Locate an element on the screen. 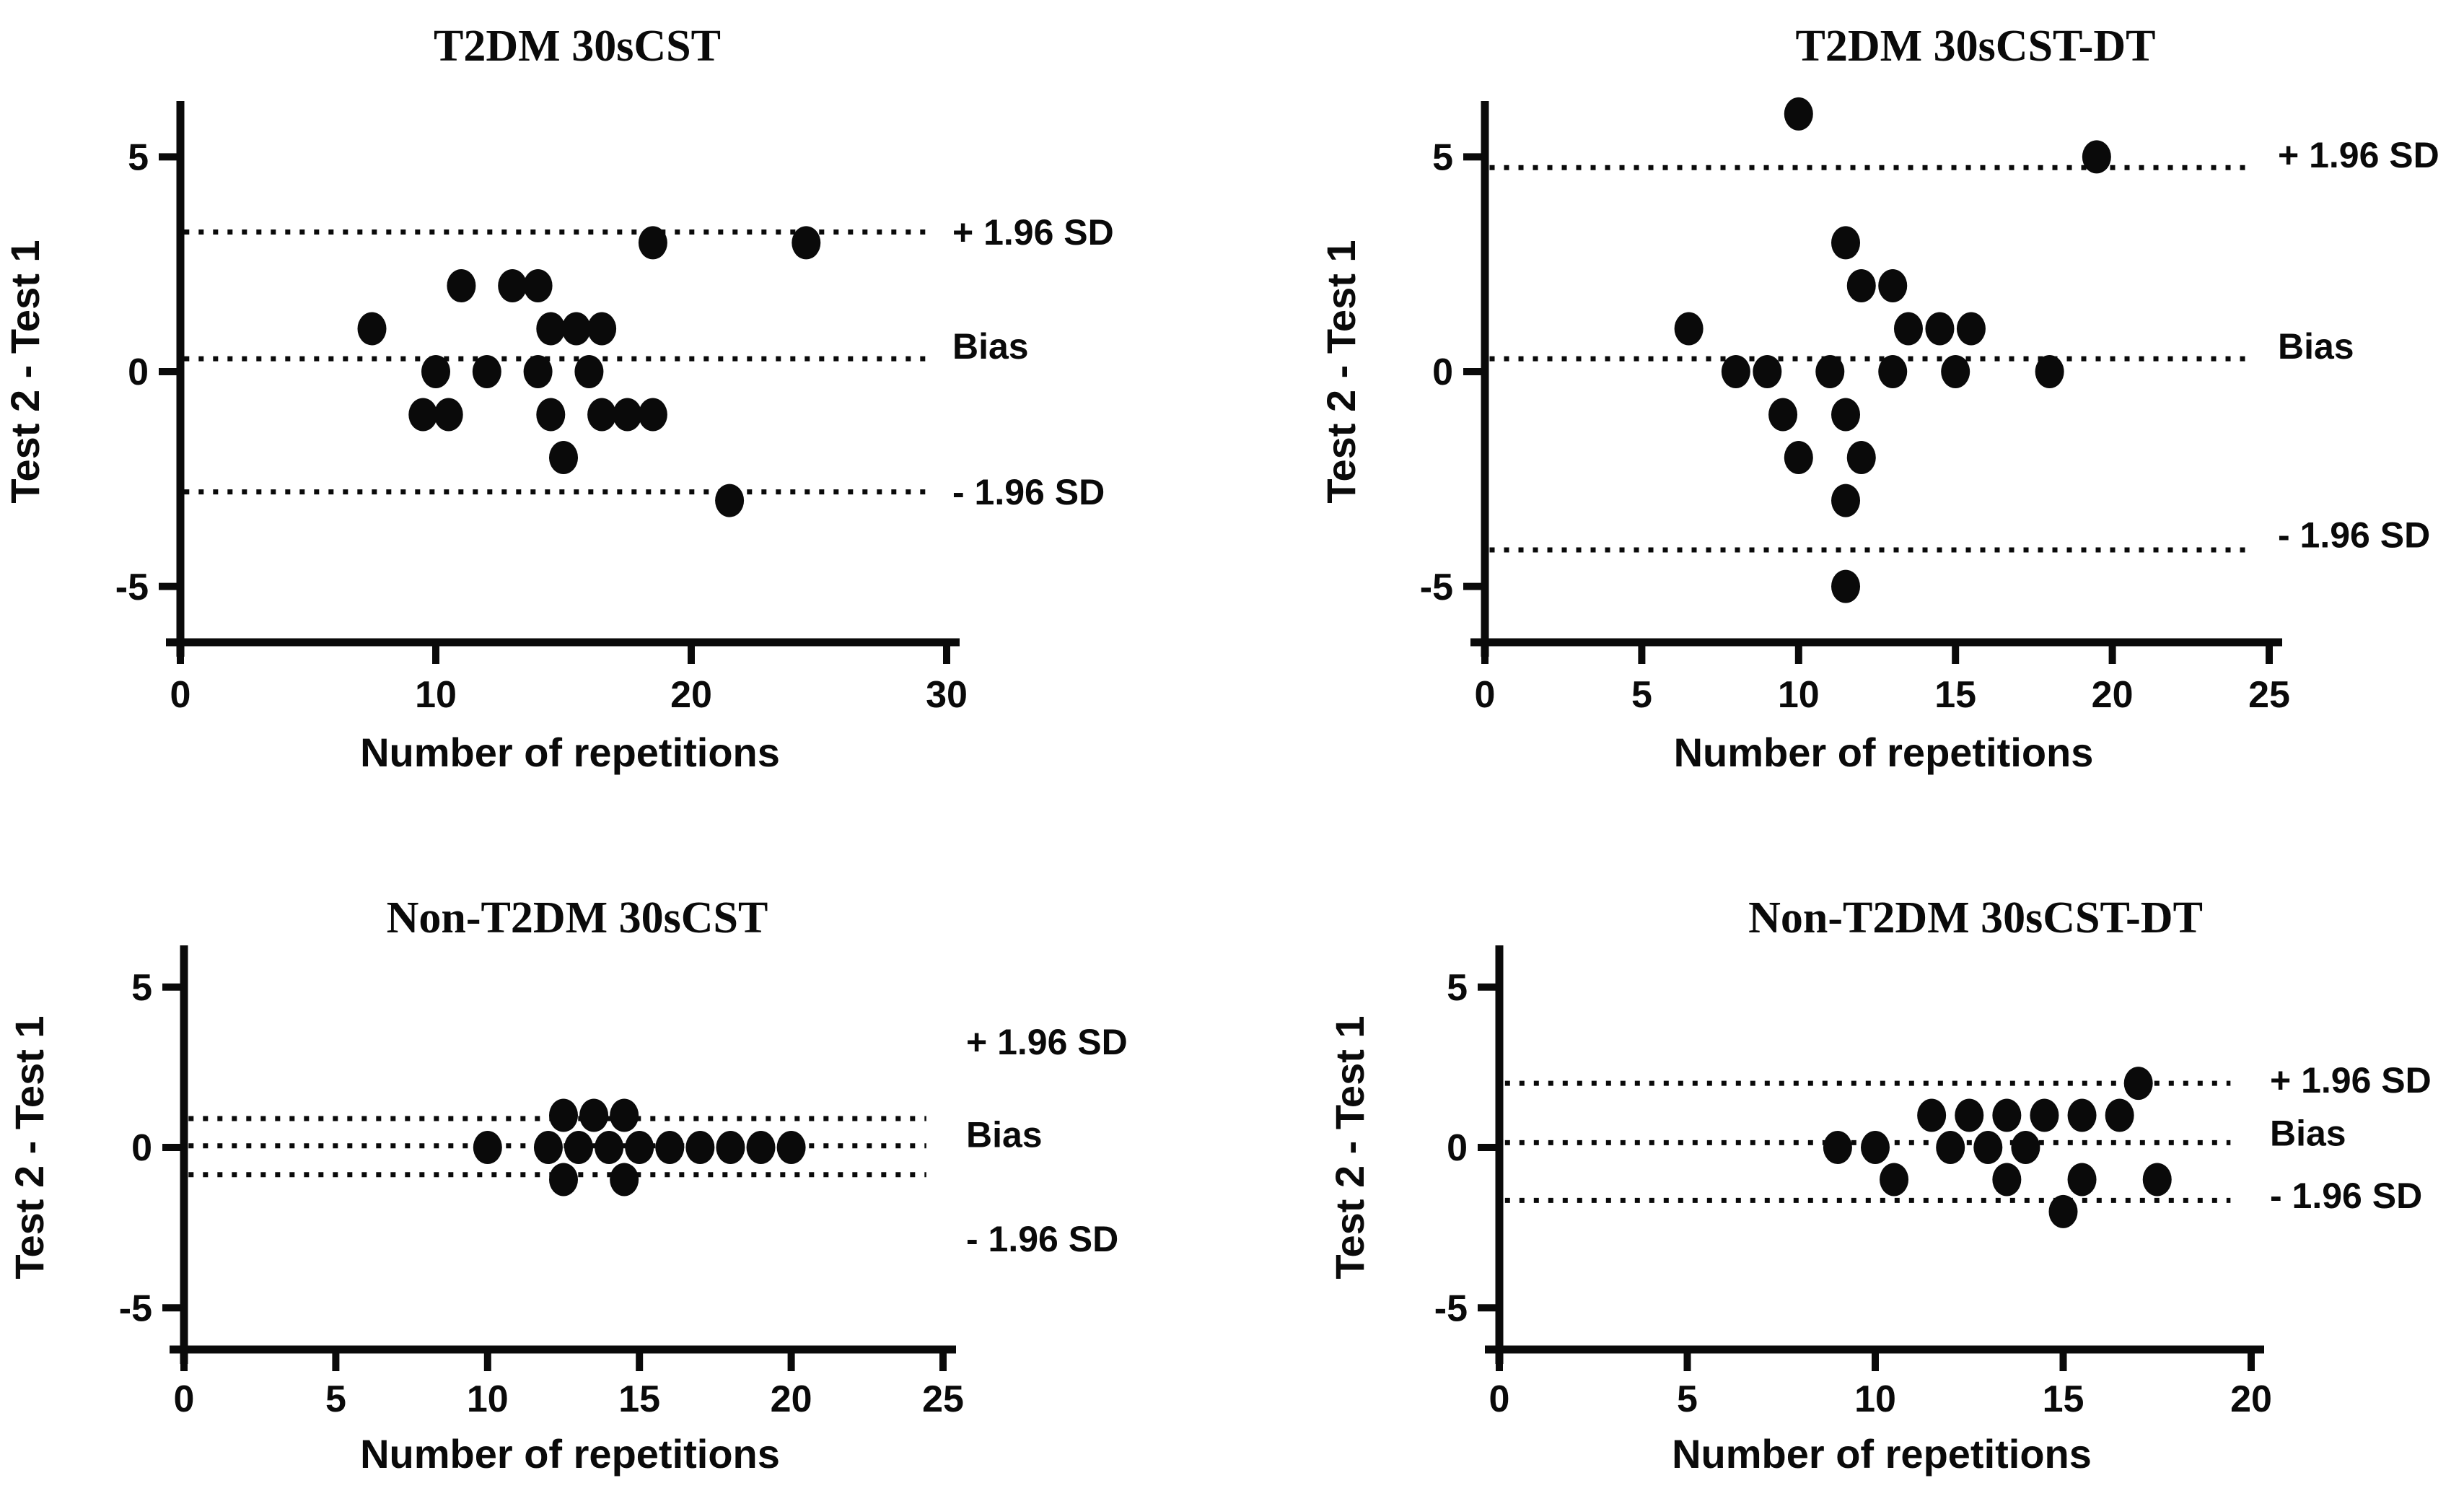 The image size is (2464, 1496). panel-title: T2DM 30sCST-DT is located at coordinates (1976, 46).